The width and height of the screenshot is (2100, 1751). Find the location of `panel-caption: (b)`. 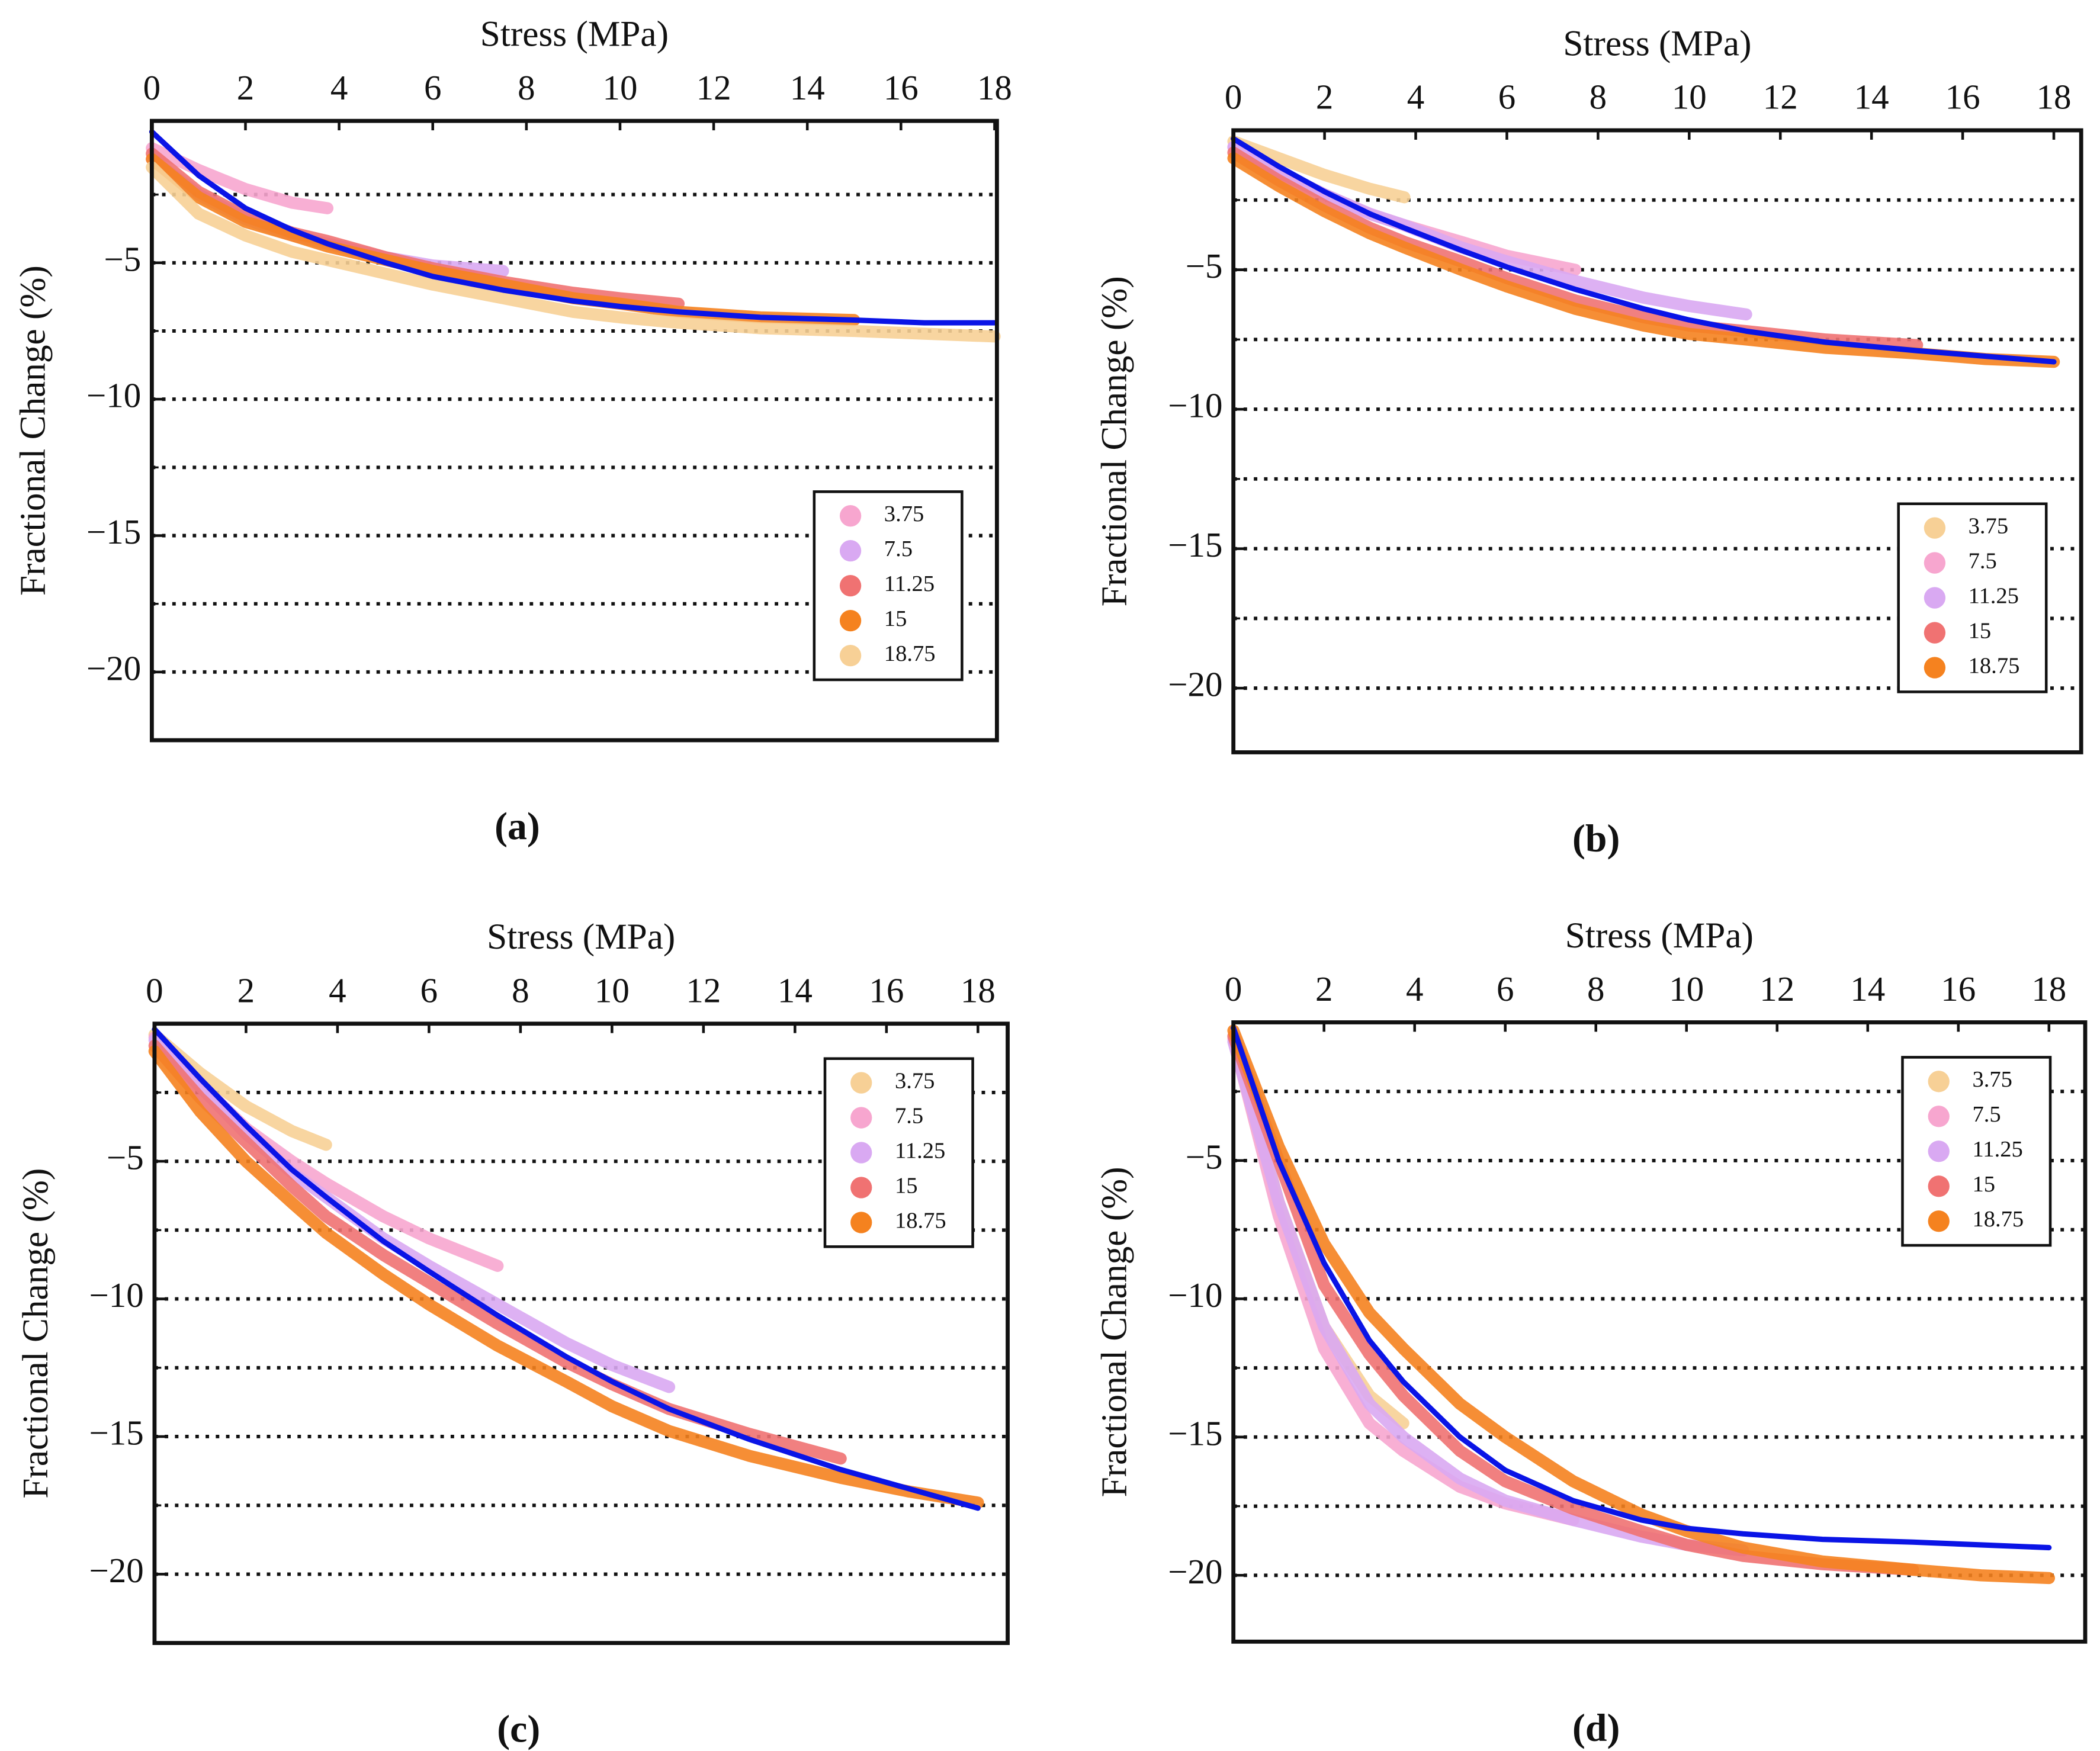

panel-caption: (b) is located at coordinates (1596, 839).